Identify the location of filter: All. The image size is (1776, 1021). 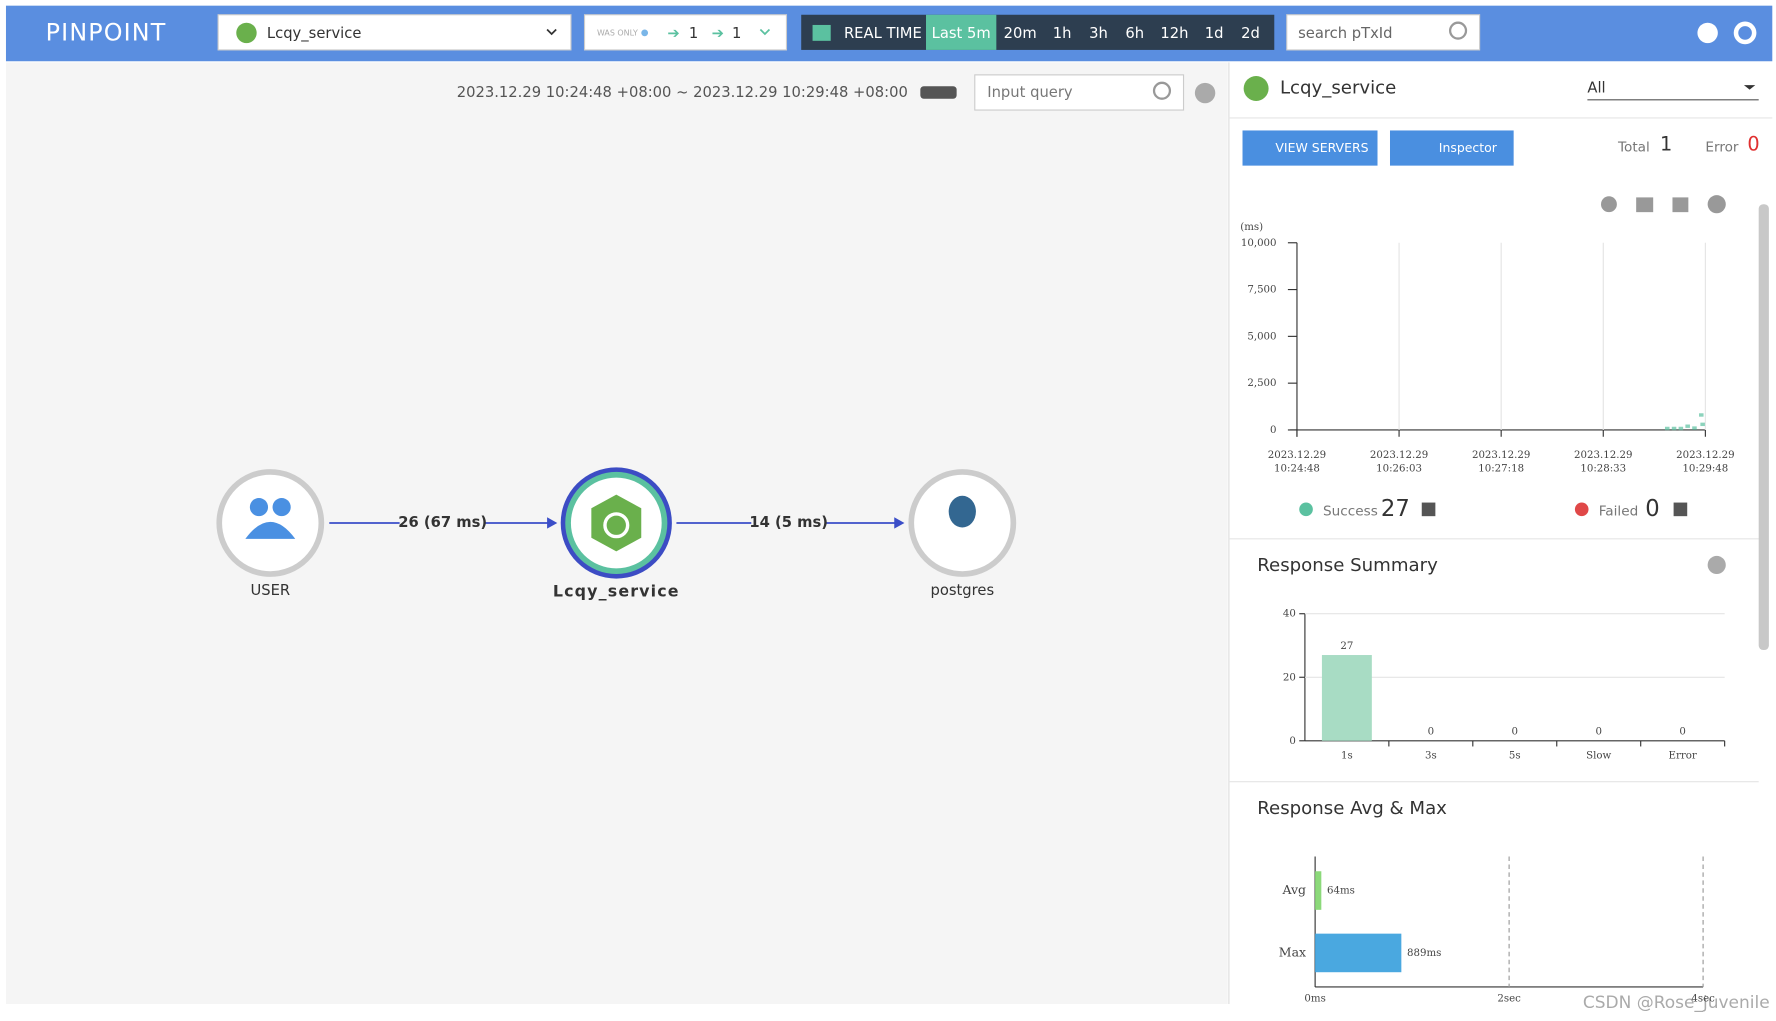
(1596, 87).